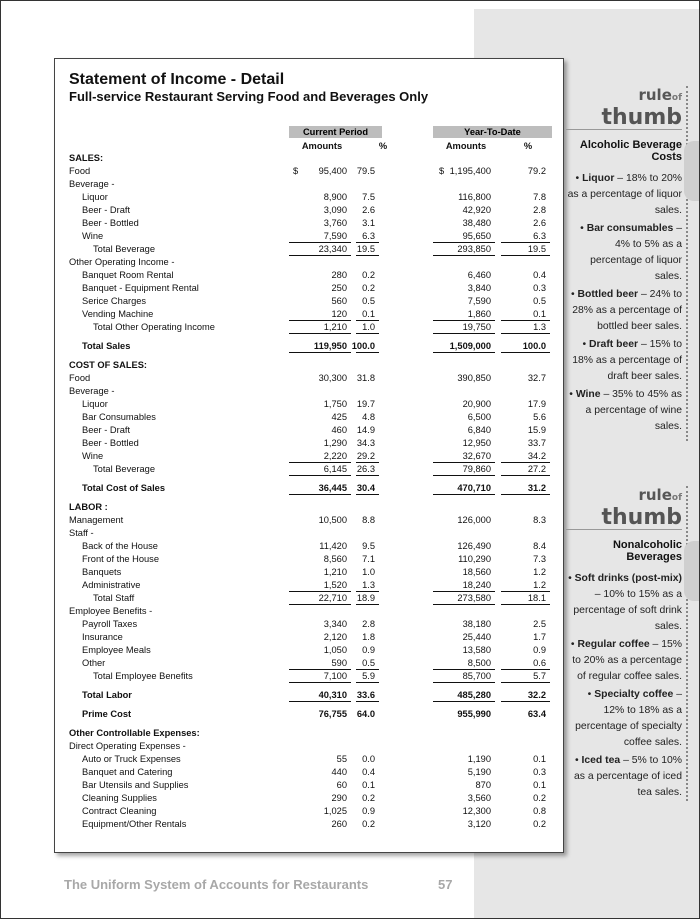  Describe the element at coordinates (93, 456) in the screenshot. I see `row-label: Wine` at that location.